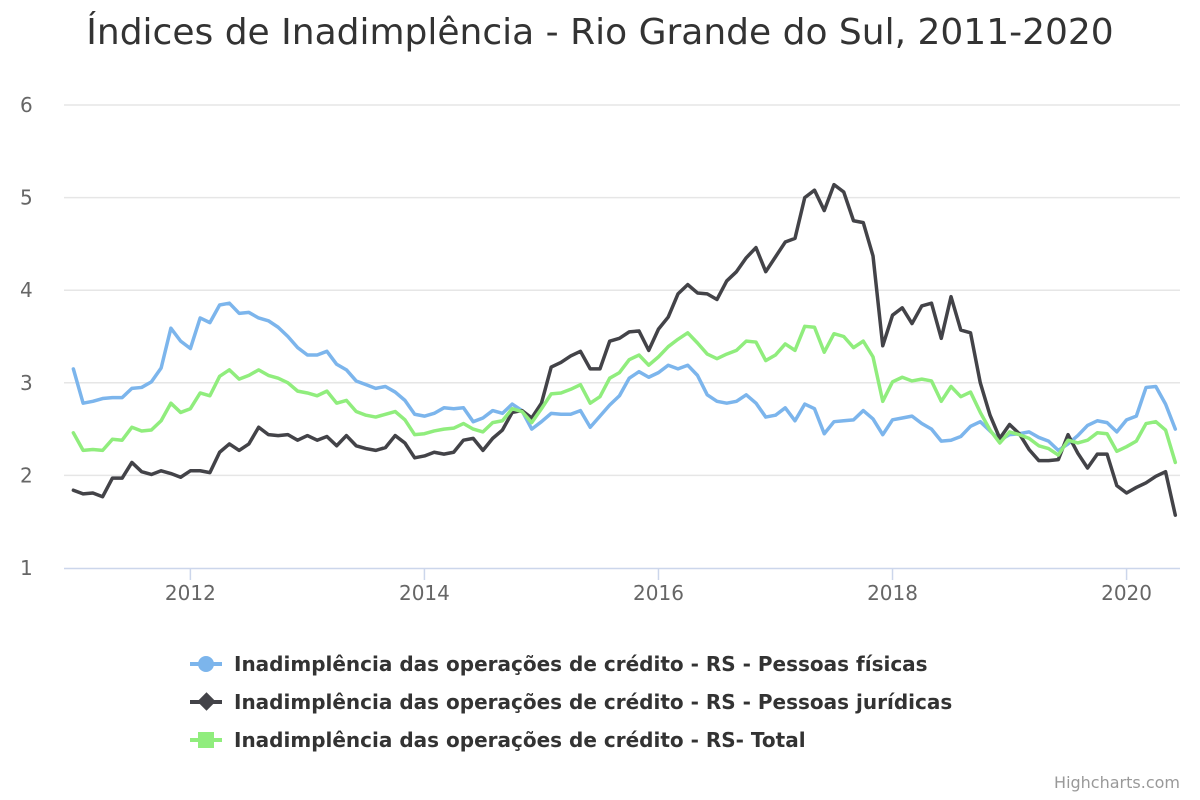 The height and width of the screenshot is (800, 1200). I want to click on x-tick-label: 2018, so click(892, 593).